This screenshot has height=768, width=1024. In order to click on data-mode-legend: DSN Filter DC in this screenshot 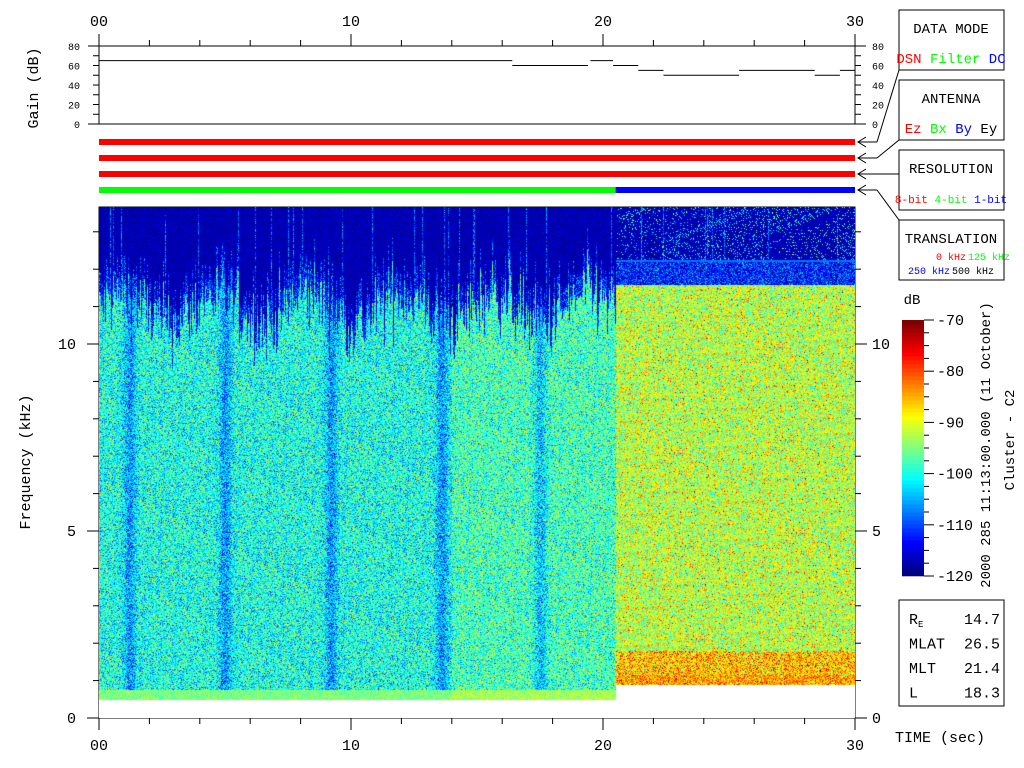, I will do `click(950, 60)`.